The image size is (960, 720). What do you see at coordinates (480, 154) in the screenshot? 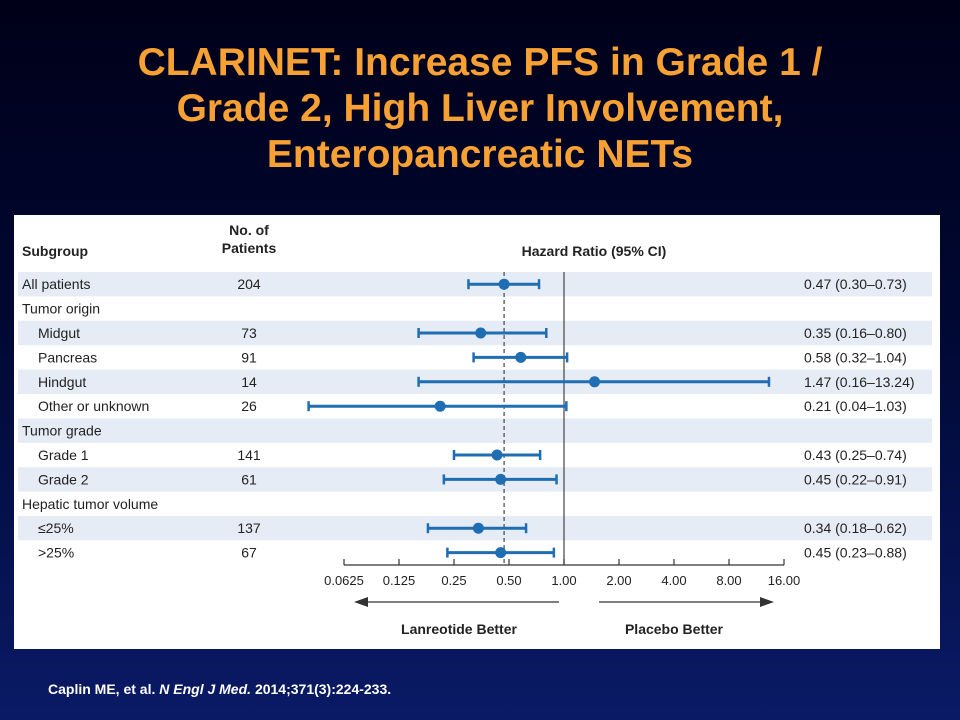
I see `title-line-3: Enteropancreatic NETs` at bounding box center [480, 154].